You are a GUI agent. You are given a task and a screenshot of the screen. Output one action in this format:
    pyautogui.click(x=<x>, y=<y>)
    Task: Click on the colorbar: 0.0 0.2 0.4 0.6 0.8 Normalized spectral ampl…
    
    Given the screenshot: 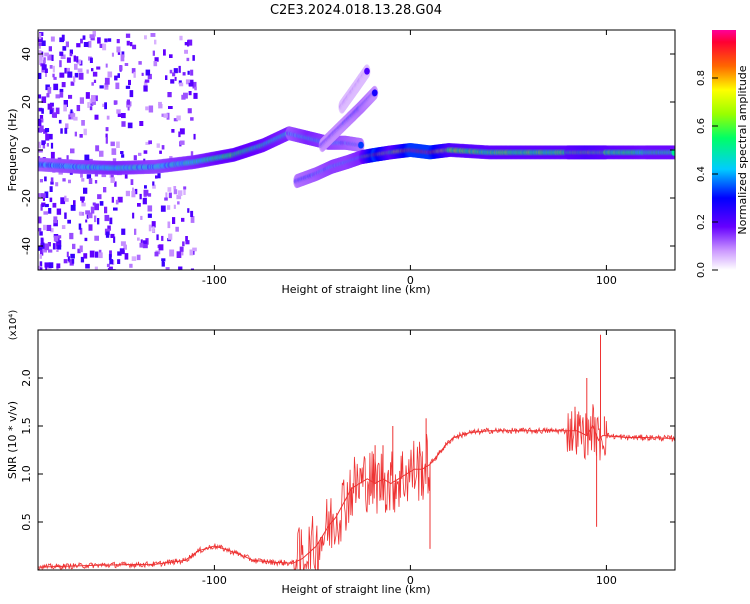 What is the action you would take?
    pyautogui.click(x=722, y=154)
    